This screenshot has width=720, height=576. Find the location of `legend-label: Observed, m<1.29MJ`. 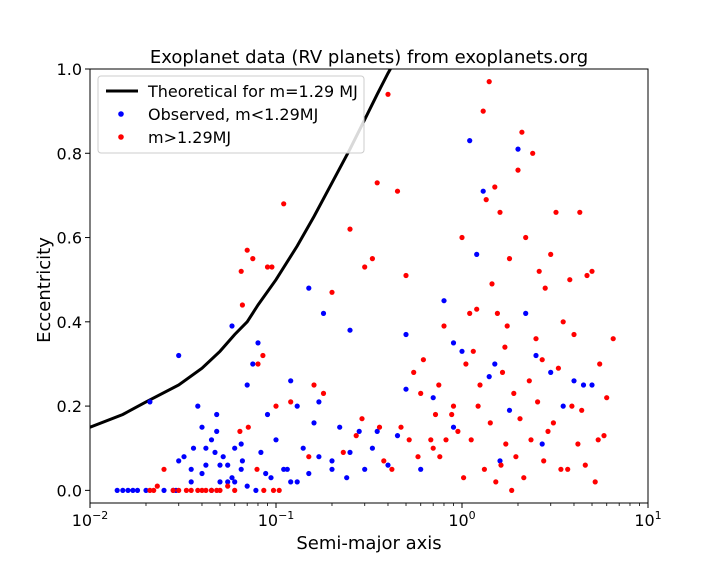

legend-label: Observed, m<1.29MJ is located at coordinates (233, 114).